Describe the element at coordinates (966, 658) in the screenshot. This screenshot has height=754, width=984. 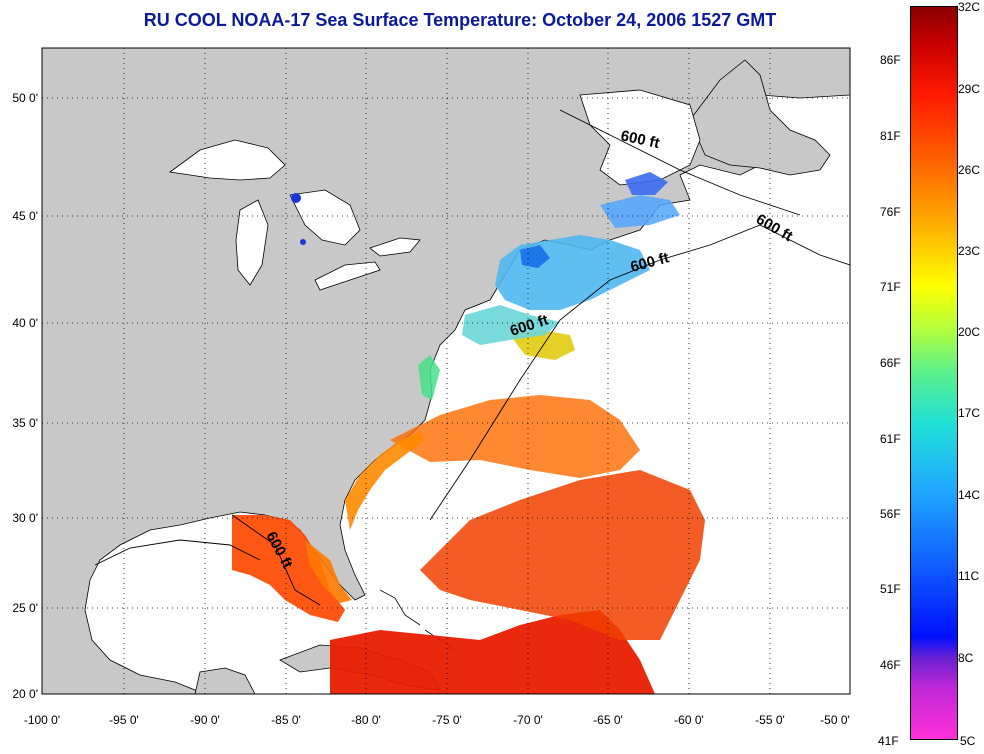
I see `colorbar-c-label: 8C` at that location.